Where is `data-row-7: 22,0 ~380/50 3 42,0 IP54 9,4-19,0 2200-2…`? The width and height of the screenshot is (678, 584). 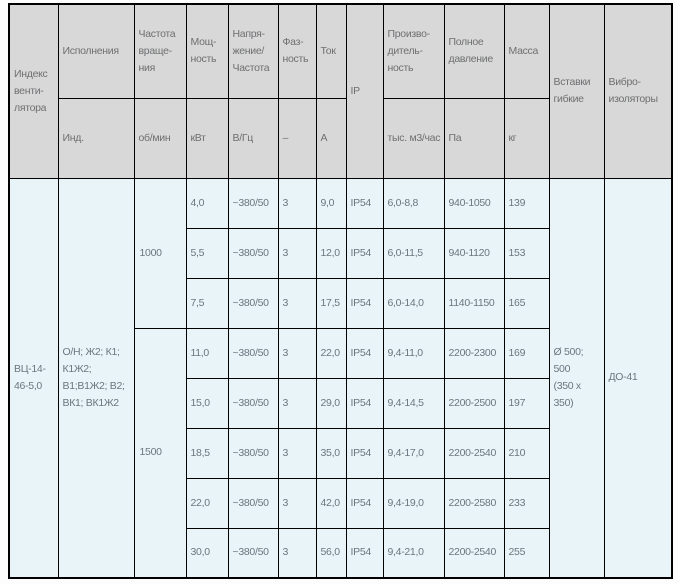
data-row-7: 22,0 ~380/50 3 42,0 IP54 9,4-19,0 2200-2… is located at coordinates (340, 503).